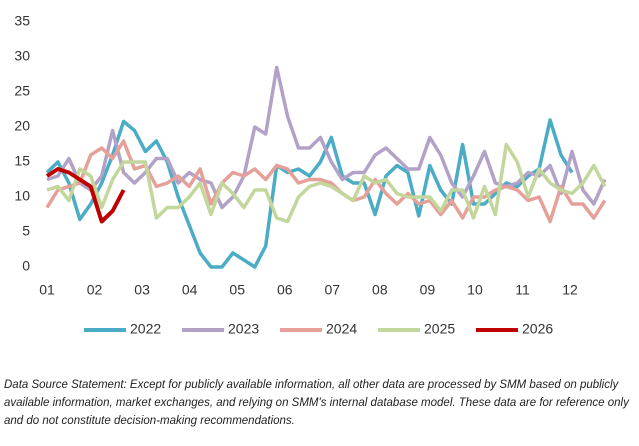 This screenshot has width=639, height=446. Describe the element at coordinates (237, 290) in the screenshot. I see `x-tick-label: 05` at that location.